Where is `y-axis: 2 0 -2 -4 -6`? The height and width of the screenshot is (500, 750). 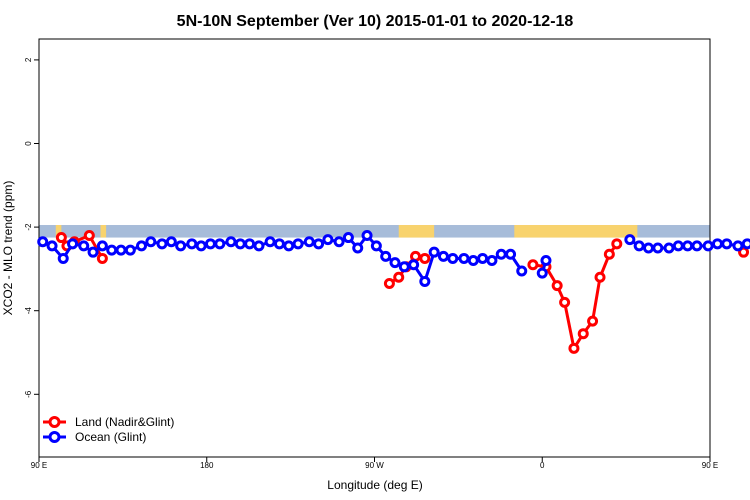 y-axis: 2 0 -2 -4 -6 is located at coordinates (31, 227).